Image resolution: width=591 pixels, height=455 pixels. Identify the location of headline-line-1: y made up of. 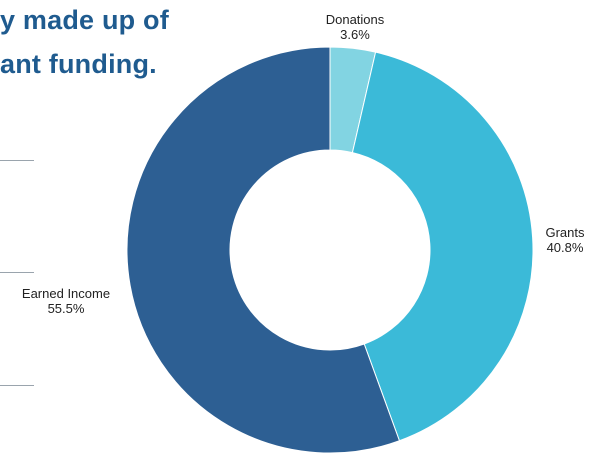
(84, 20).